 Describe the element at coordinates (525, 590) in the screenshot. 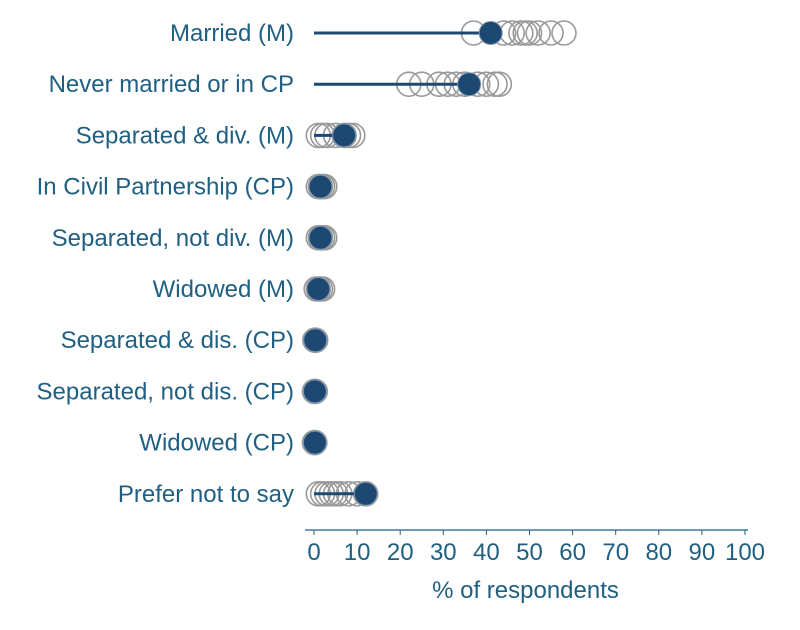

I see `x-axis-title: % of respondents` at that location.